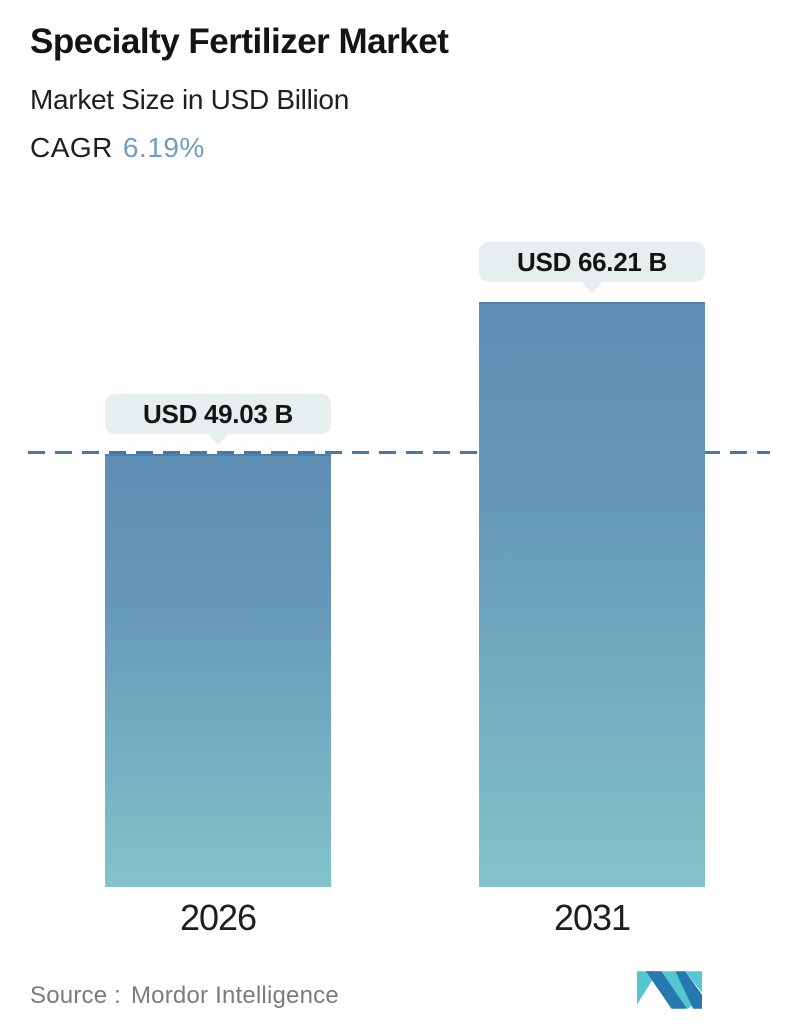 The image size is (796, 1034). I want to click on mordor-intelligence-logo, so click(669, 990).